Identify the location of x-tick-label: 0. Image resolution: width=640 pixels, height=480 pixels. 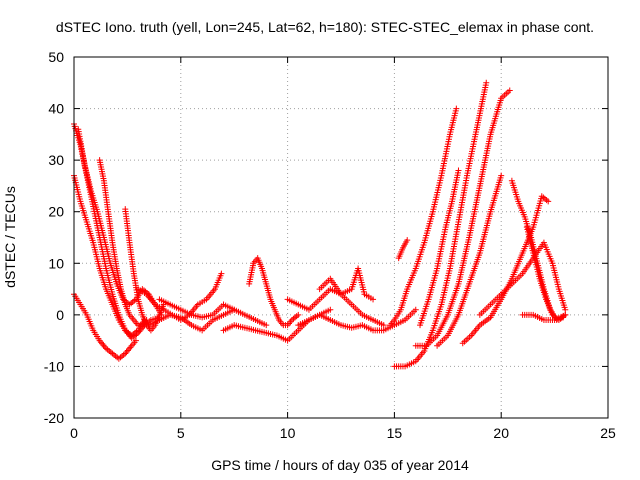
(74, 433).